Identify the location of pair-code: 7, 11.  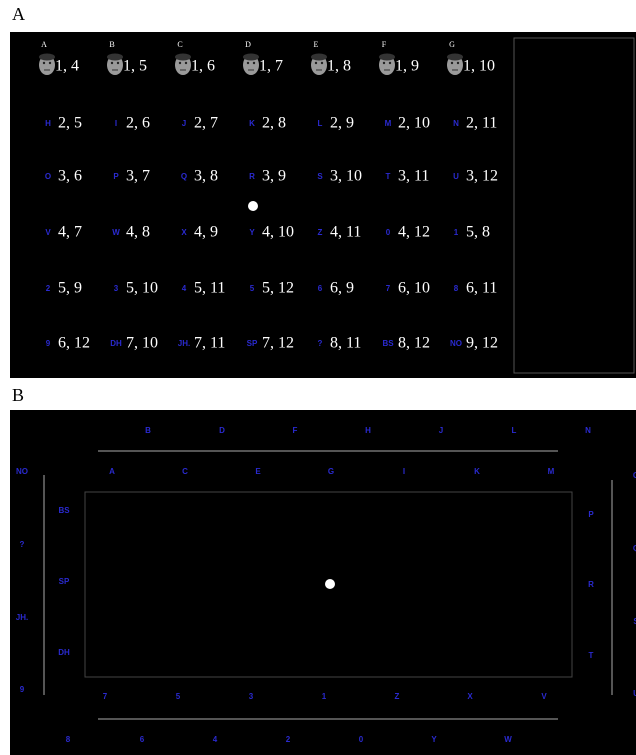
(209, 343).